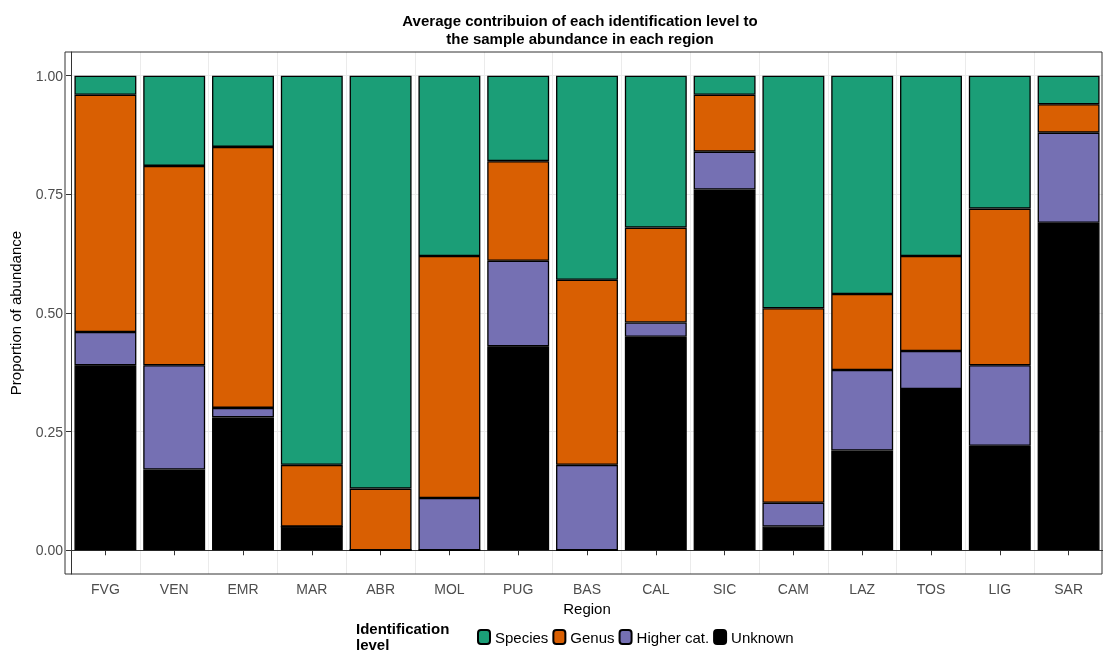  I want to click on x-tick-label: LIG, so click(1000, 589).